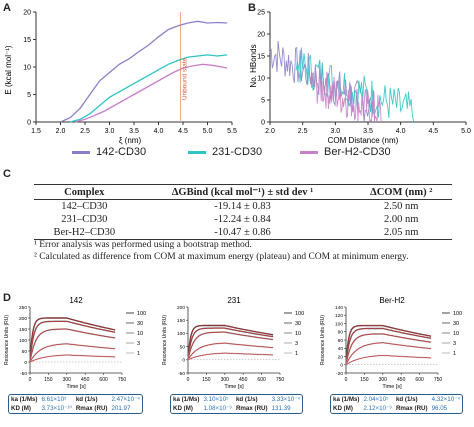  I want to click on kin-value-ka: 6.61×10⁵, so click(54, 399).